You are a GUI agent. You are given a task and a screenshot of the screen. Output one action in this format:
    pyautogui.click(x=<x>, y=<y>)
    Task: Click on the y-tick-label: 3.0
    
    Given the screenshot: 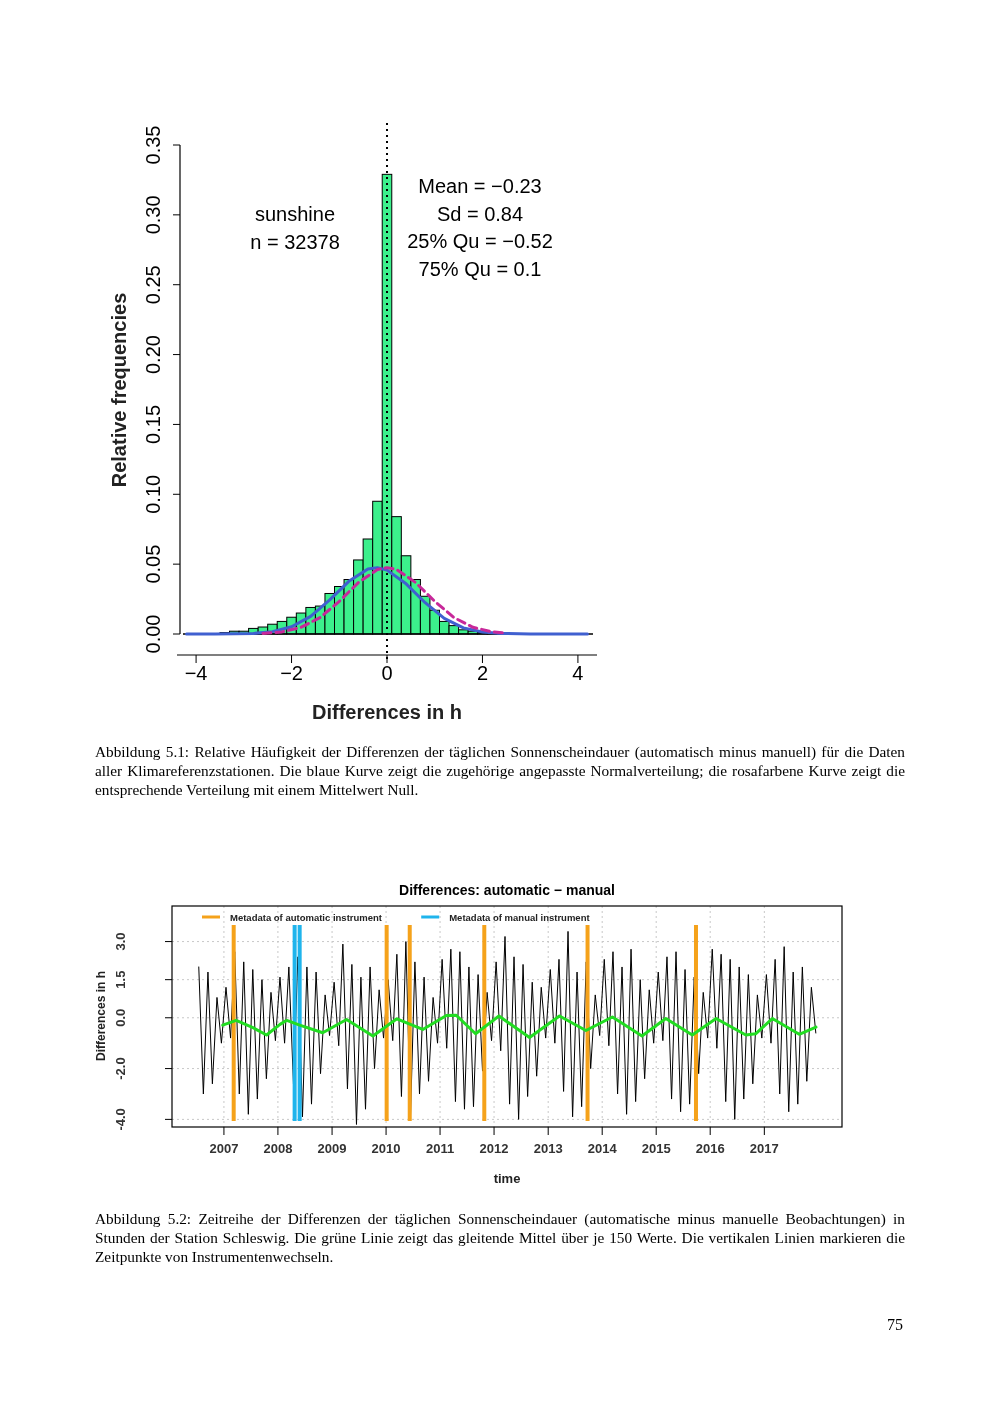 What is the action you would take?
    pyautogui.click(x=120, y=941)
    